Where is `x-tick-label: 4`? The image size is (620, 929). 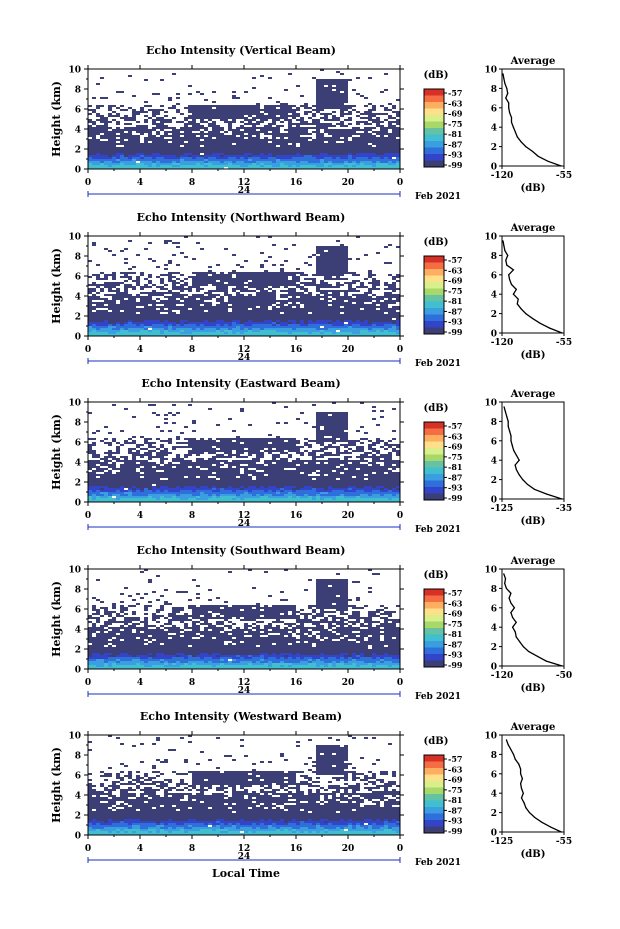 x-tick-label: 4 is located at coordinates (140, 183).